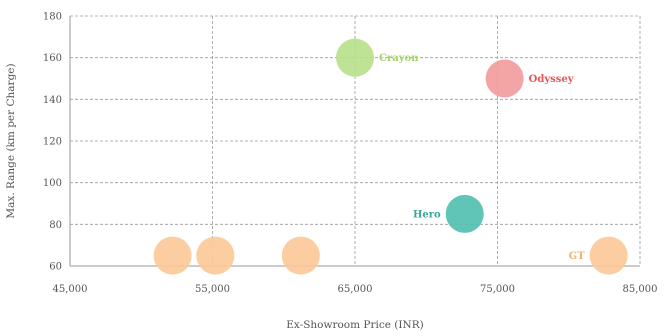  What do you see at coordinates (212, 289) in the screenshot?
I see `x-tick-label: 55,000` at bounding box center [212, 289].